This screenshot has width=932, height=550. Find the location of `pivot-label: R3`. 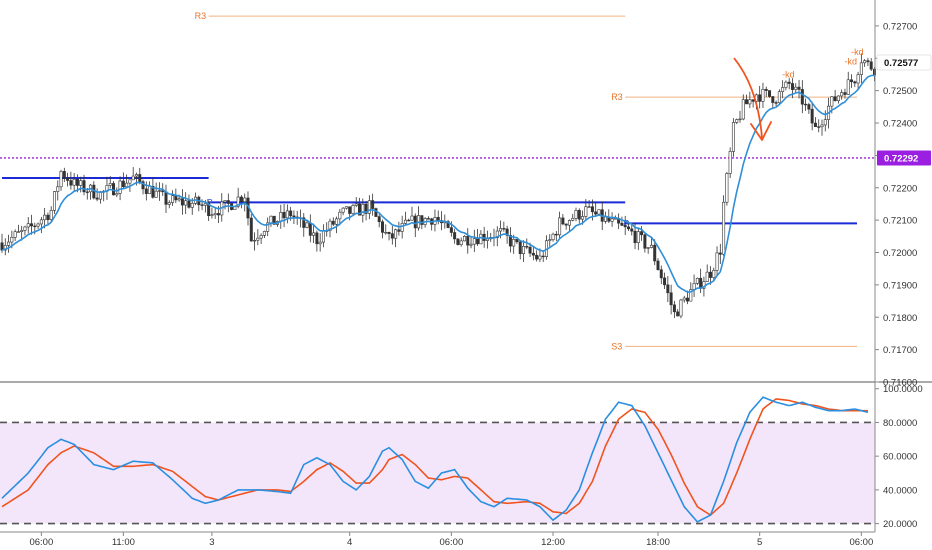

pivot-label: R3 is located at coordinates (617, 97).